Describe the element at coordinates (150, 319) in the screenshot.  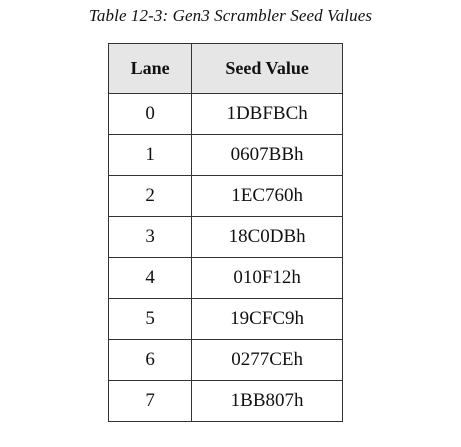
I see `lane-cell: 5` at that location.